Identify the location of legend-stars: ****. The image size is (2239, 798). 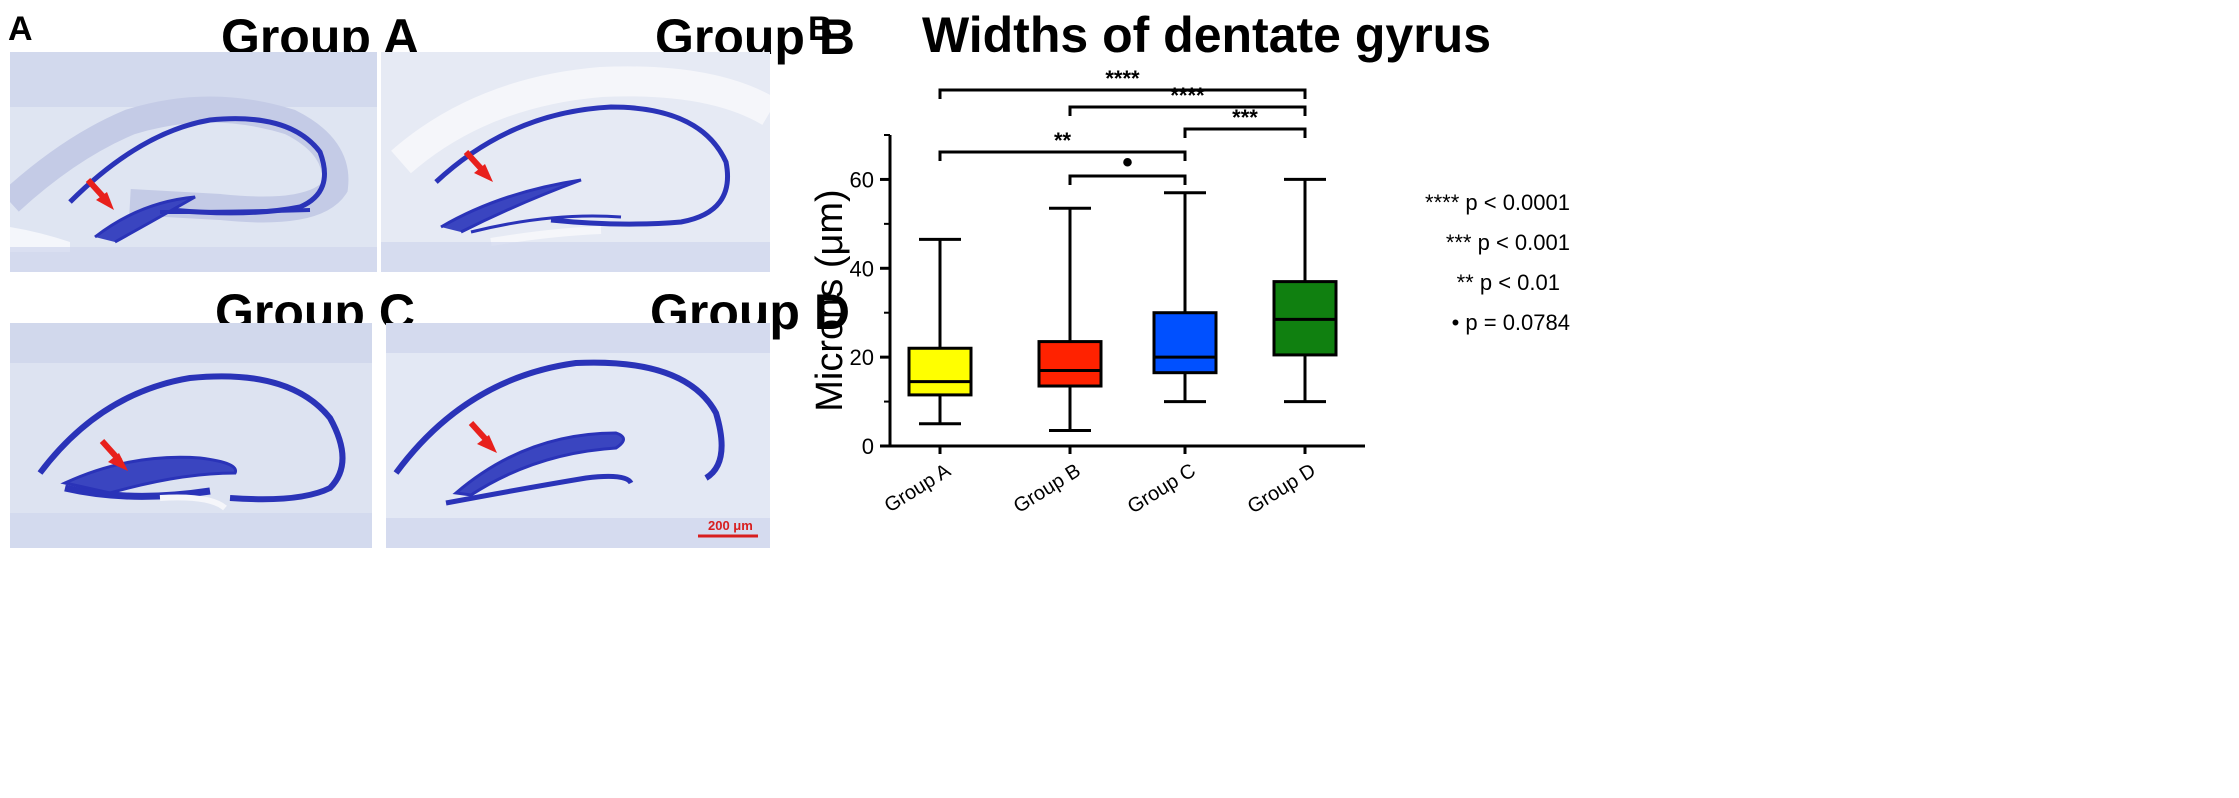
(1442, 202).